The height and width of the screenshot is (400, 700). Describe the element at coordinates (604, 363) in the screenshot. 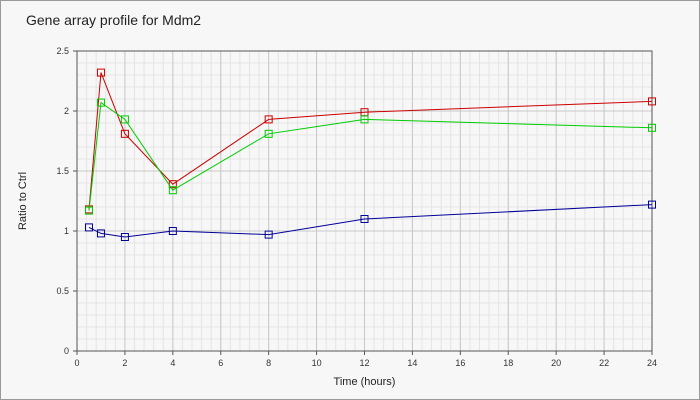

I see `x-tick-label: 22` at that location.